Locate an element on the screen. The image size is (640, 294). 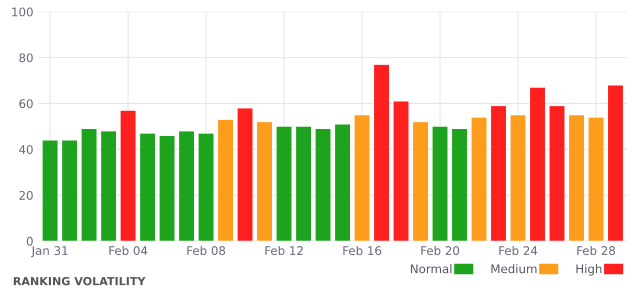
legend-label: Normal is located at coordinates (431, 269).